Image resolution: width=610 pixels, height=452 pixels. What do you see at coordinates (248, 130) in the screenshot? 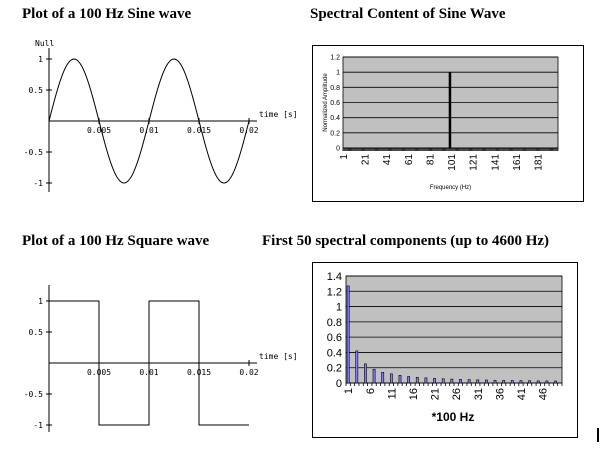
I see `sine-x-tick-label: 0.02` at bounding box center [248, 130].